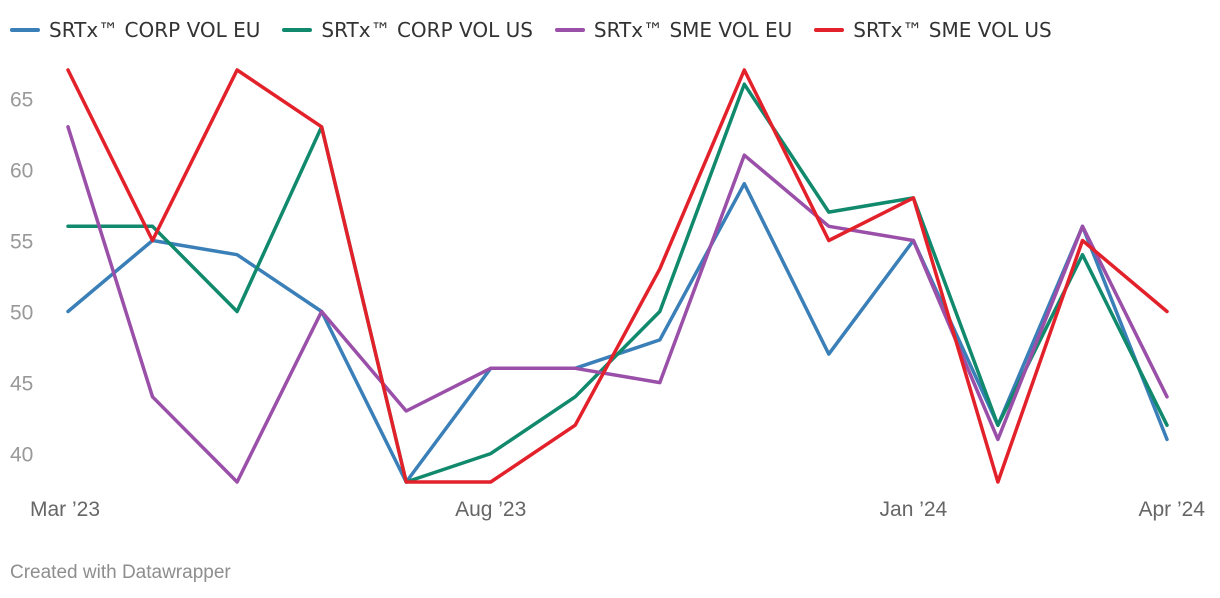 The width and height of the screenshot is (1220, 598). What do you see at coordinates (617, 509) in the screenshot?
I see `x-axis: Mar ’23 Aug ’23 Jan ’24 Apr ’24` at bounding box center [617, 509].